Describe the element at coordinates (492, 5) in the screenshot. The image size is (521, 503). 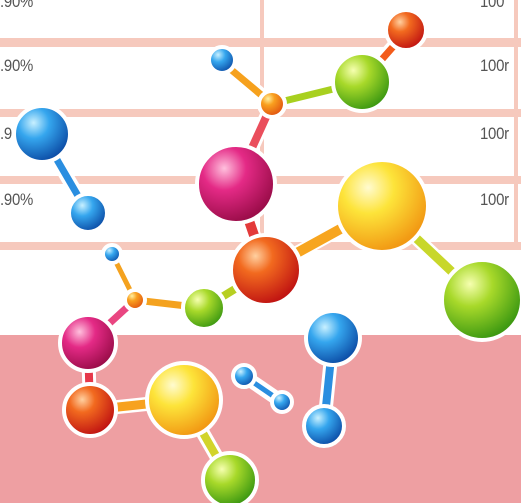
I see `table-cell: 100` at that location.